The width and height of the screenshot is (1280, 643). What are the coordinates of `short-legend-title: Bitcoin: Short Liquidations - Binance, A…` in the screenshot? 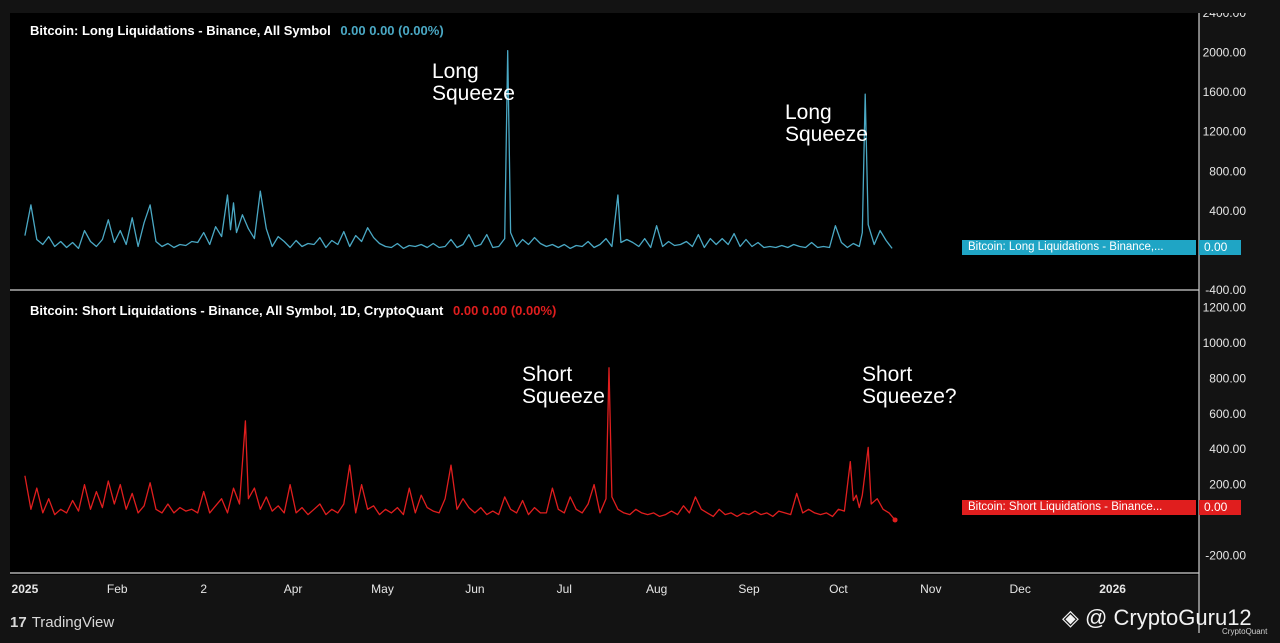 It's located at (237, 310).